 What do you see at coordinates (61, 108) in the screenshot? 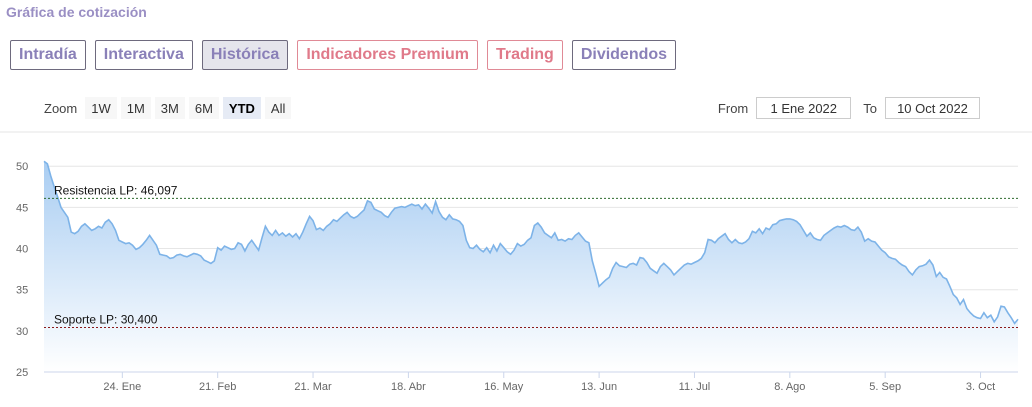
I see `zoom-label: Zoom` at bounding box center [61, 108].